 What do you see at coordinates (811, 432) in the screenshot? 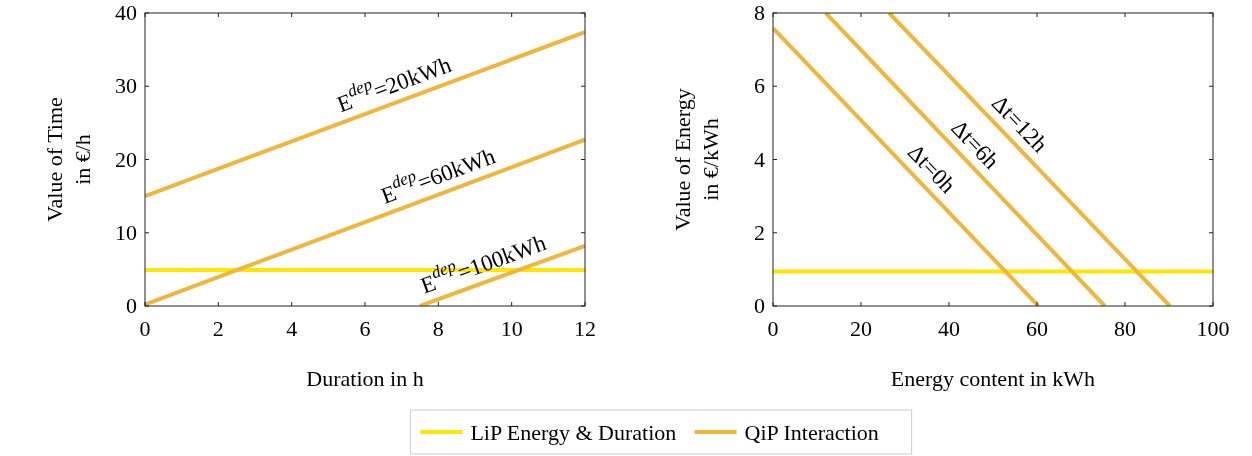
I see `legend-label: QiP Interaction` at bounding box center [811, 432].